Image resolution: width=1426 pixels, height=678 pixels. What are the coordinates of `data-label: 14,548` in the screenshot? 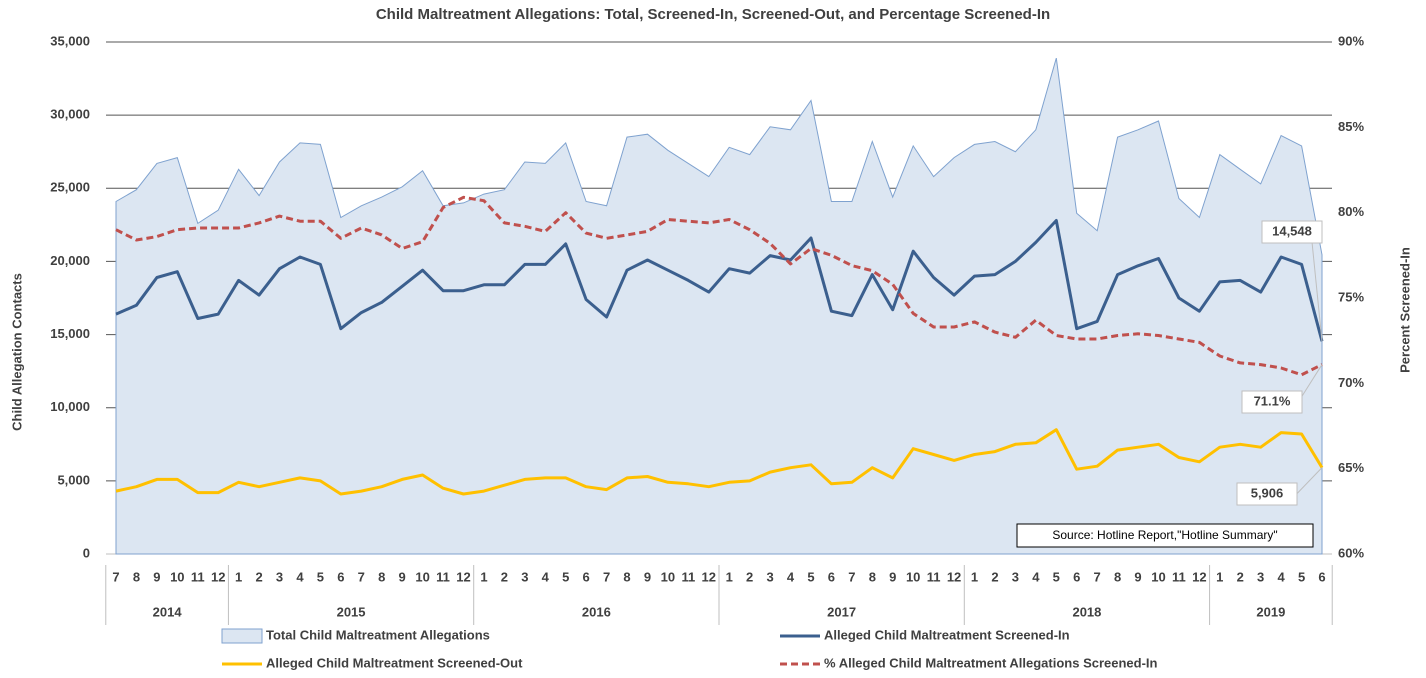 It's located at (1292, 230).